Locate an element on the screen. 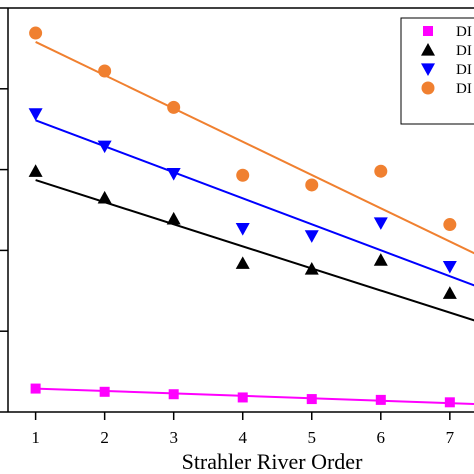 This screenshot has width=474, height=474. trend-line-square is located at coordinates (254, 396).